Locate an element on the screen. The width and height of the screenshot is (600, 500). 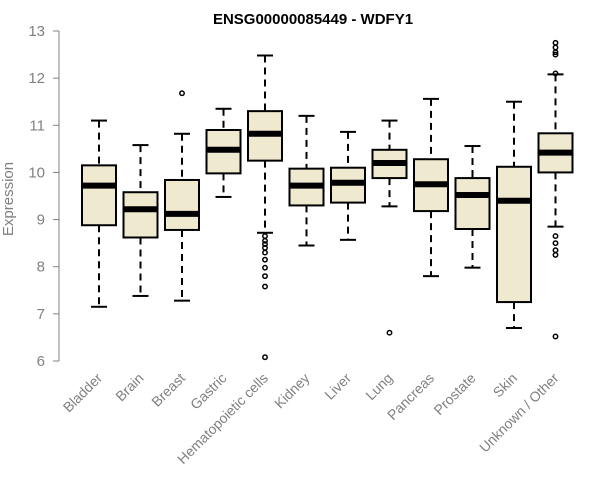
x-category-label: Kidney is located at coordinates (292, 391).